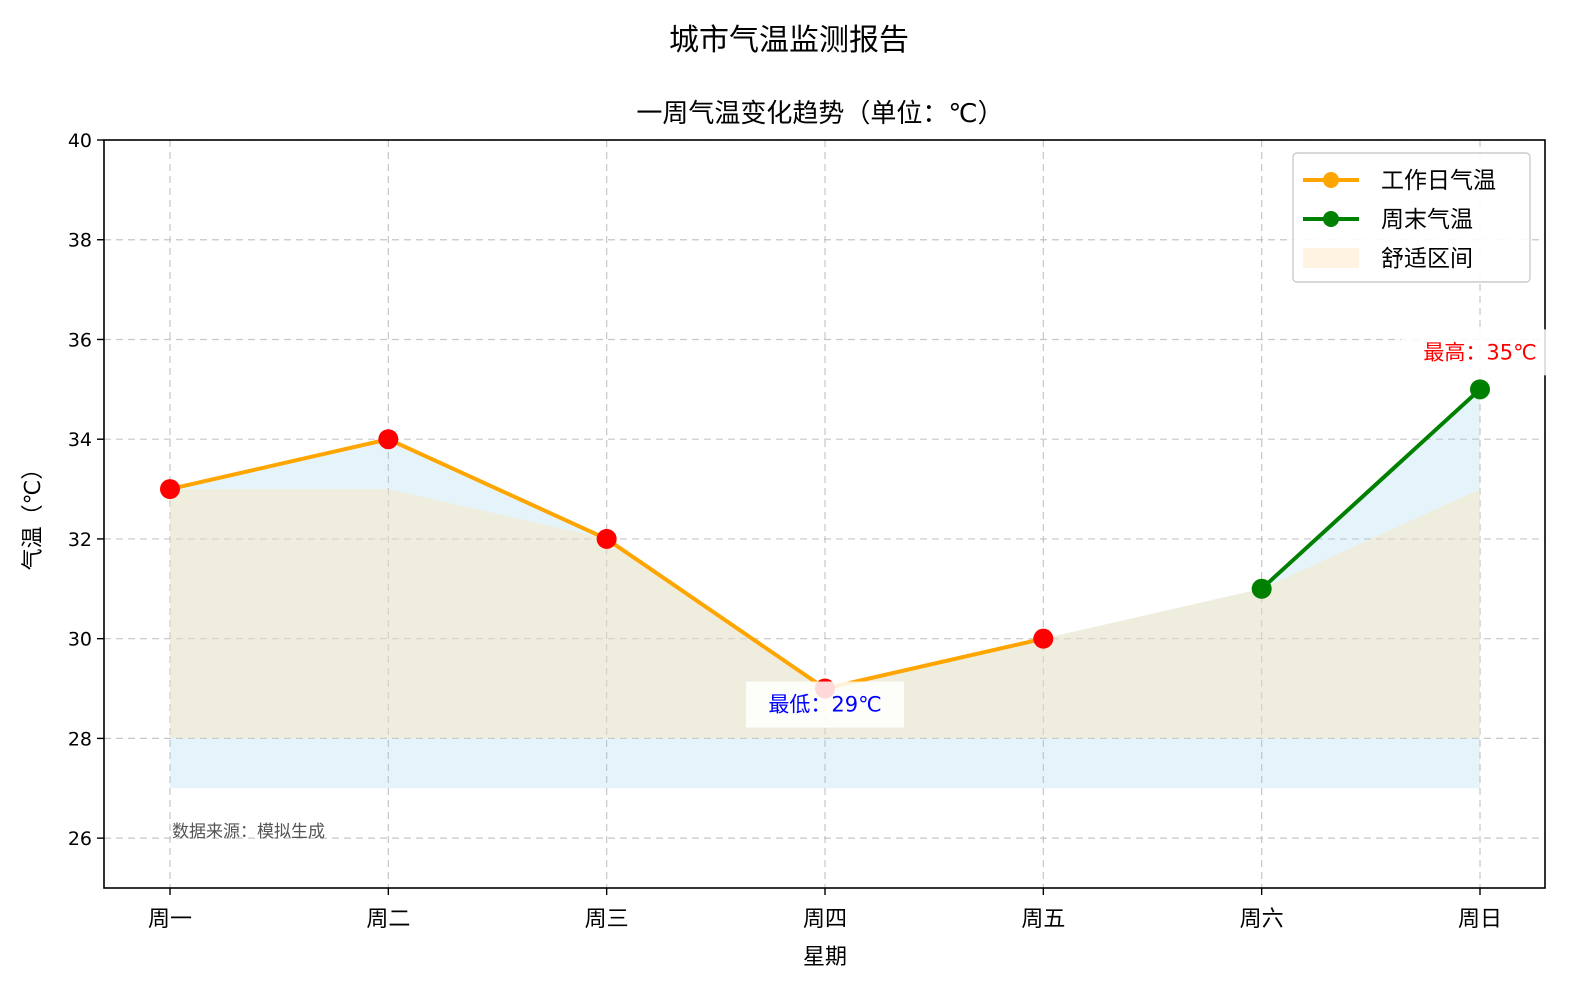  I want to click on legend-box, so click(1411, 217).